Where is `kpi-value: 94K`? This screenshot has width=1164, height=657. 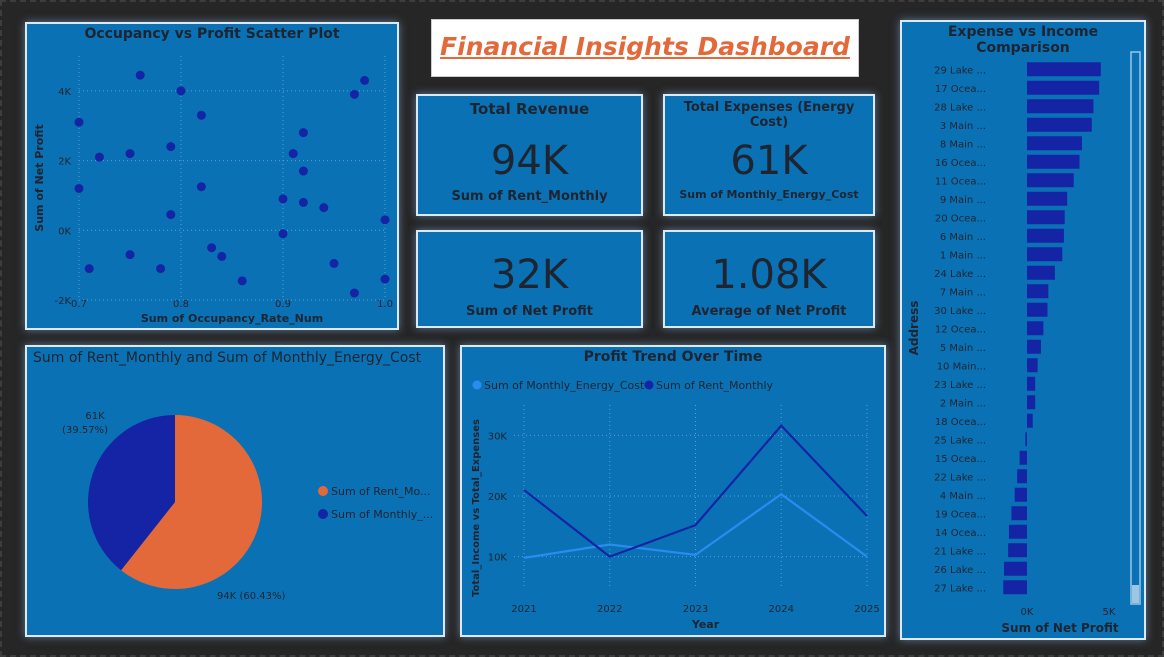 kpi-value: 94K is located at coordinates (529, 161).